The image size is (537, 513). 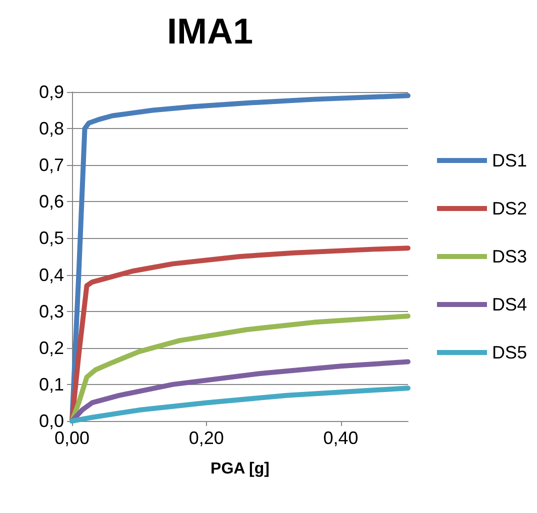 What do you see at coordinates (51, 202) in the screenshot?
I see `y-tick-label: 0,6` at bounding box center [51, 202].